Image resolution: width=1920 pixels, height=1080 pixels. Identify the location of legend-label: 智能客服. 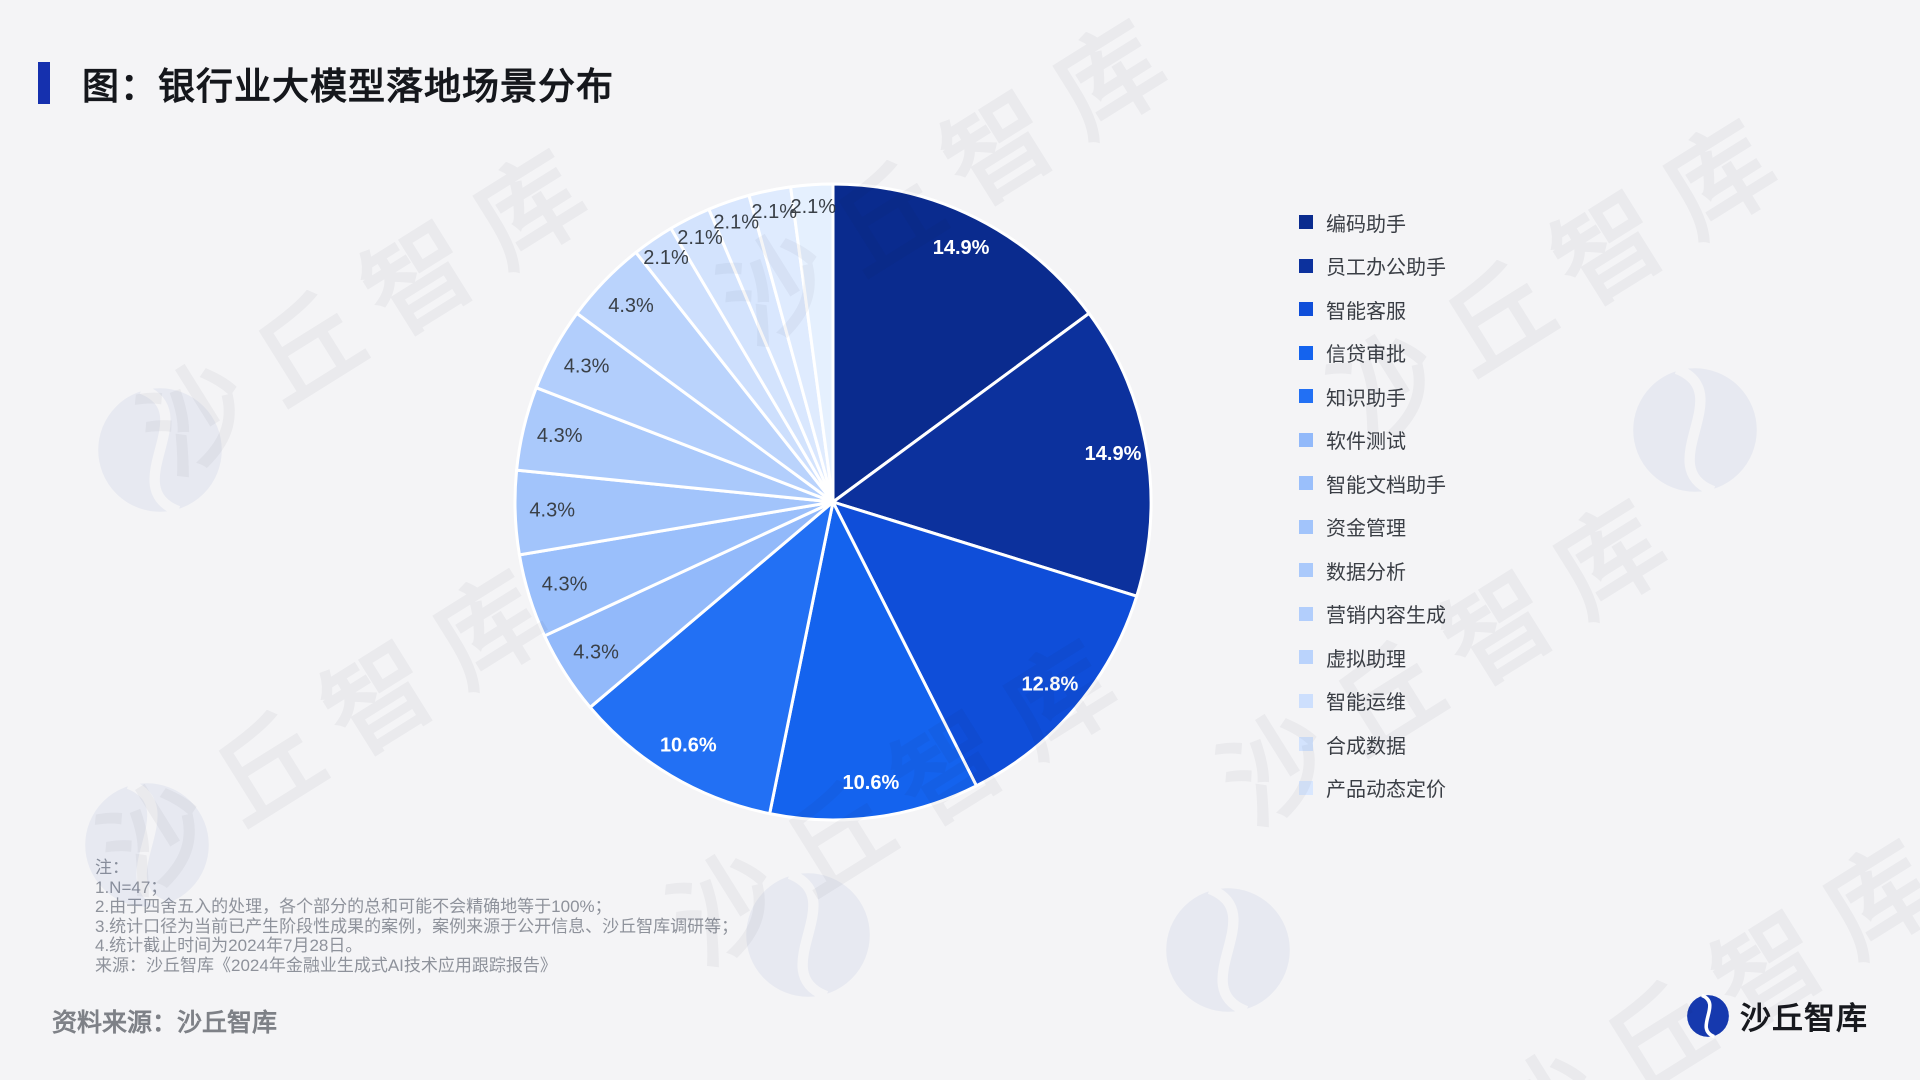
(1366, 311).